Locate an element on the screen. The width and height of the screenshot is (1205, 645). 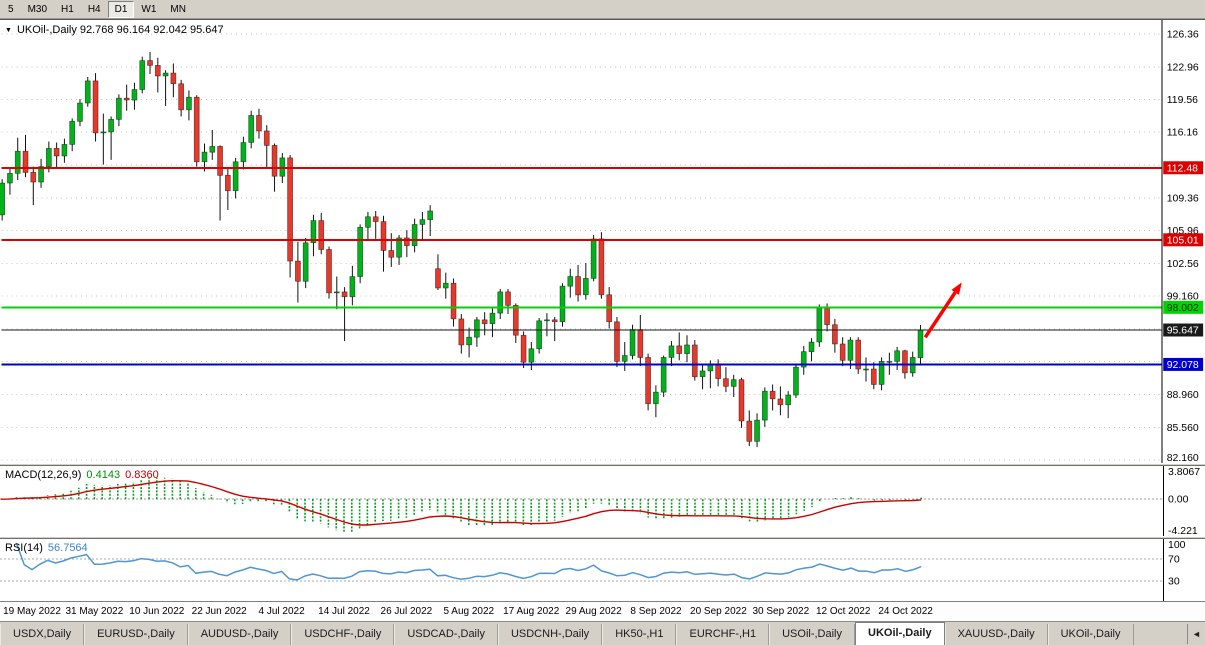
svg-text: 0.00 is located at coordinates (1178, 500).